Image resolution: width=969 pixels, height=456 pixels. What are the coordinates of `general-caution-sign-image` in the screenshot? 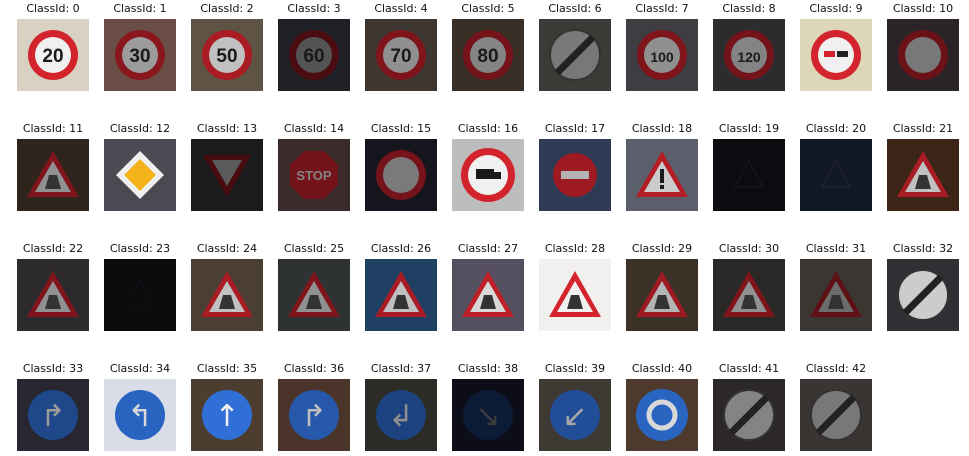 It's located at (662, 175).